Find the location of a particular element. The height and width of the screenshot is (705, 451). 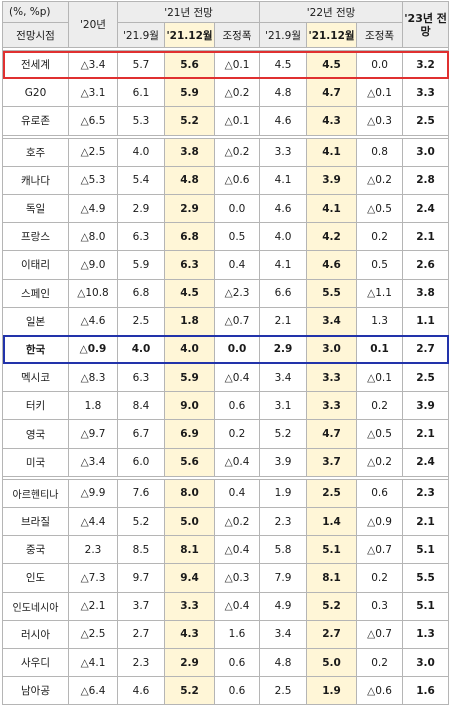

value-2022-adj: △0.6 is located at coordinates (380, 690).